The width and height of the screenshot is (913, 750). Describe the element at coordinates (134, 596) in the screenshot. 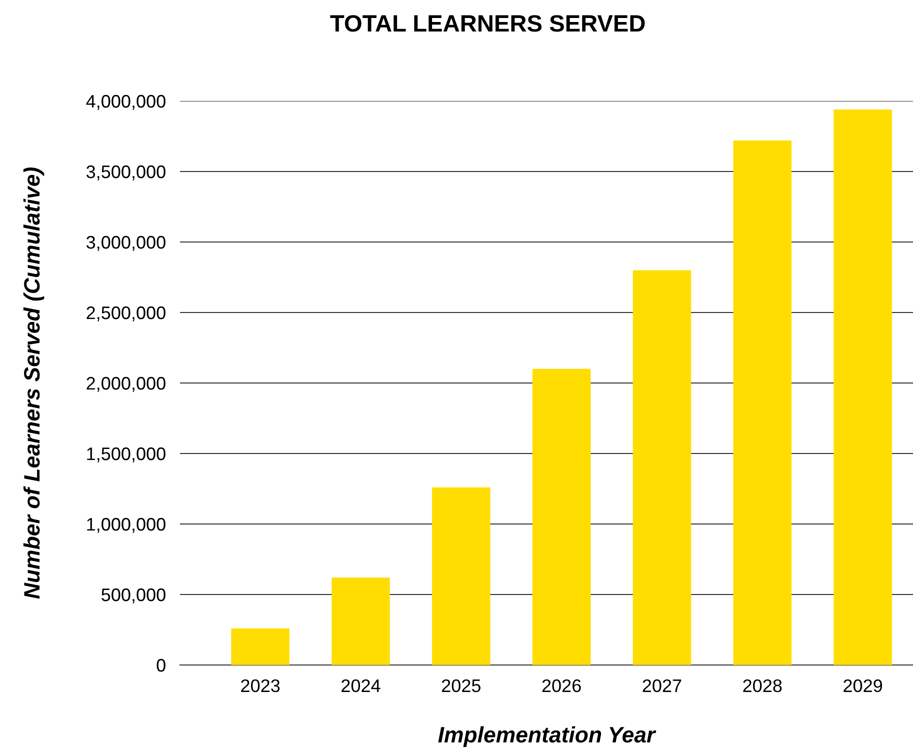

I see `y-tick-label: 500,000` at that location.